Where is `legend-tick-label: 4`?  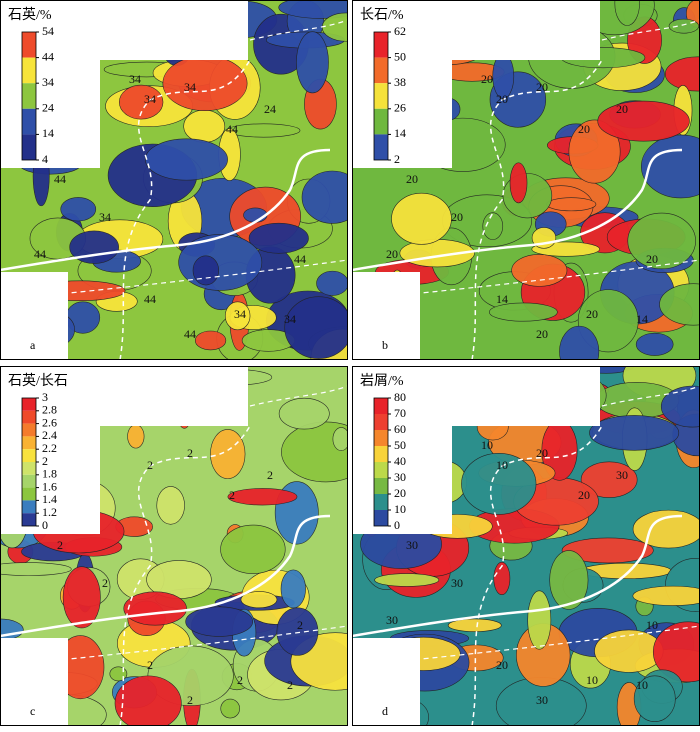
legend-tick-label: 4 is located at coordinates (45, 159).